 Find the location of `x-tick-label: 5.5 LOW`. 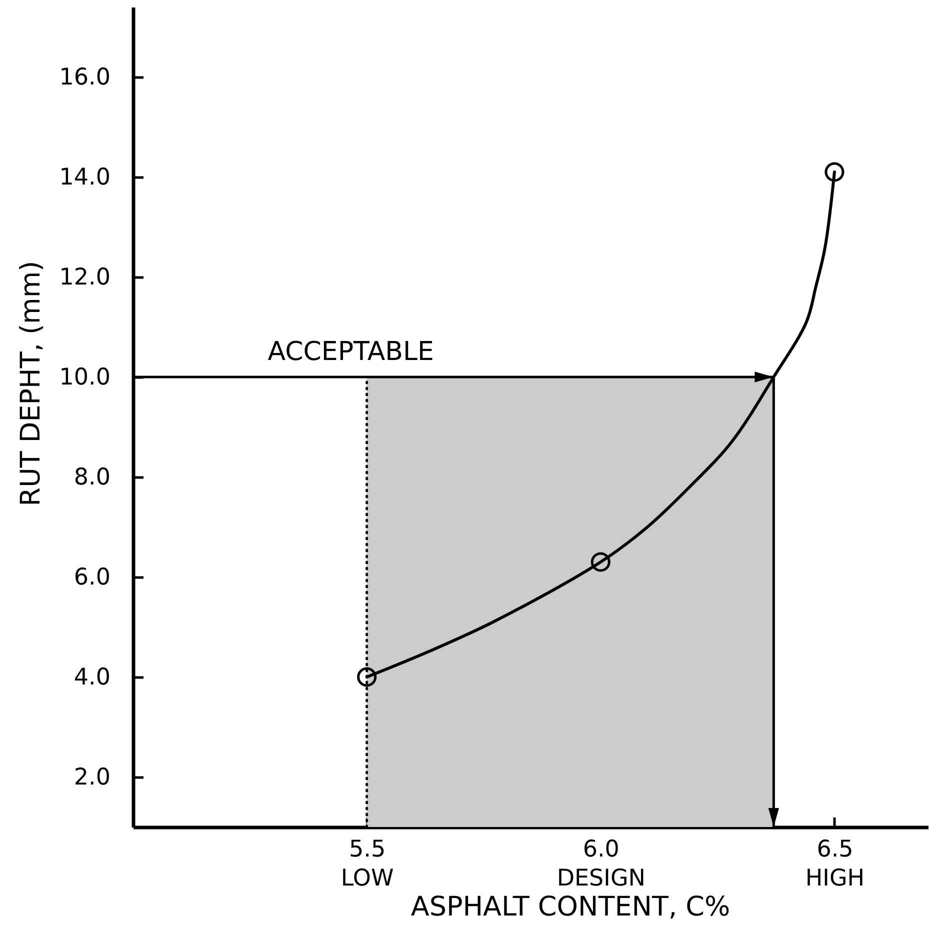

x-tick-label: 5.5 LOW is located at coordinates (367, 864).